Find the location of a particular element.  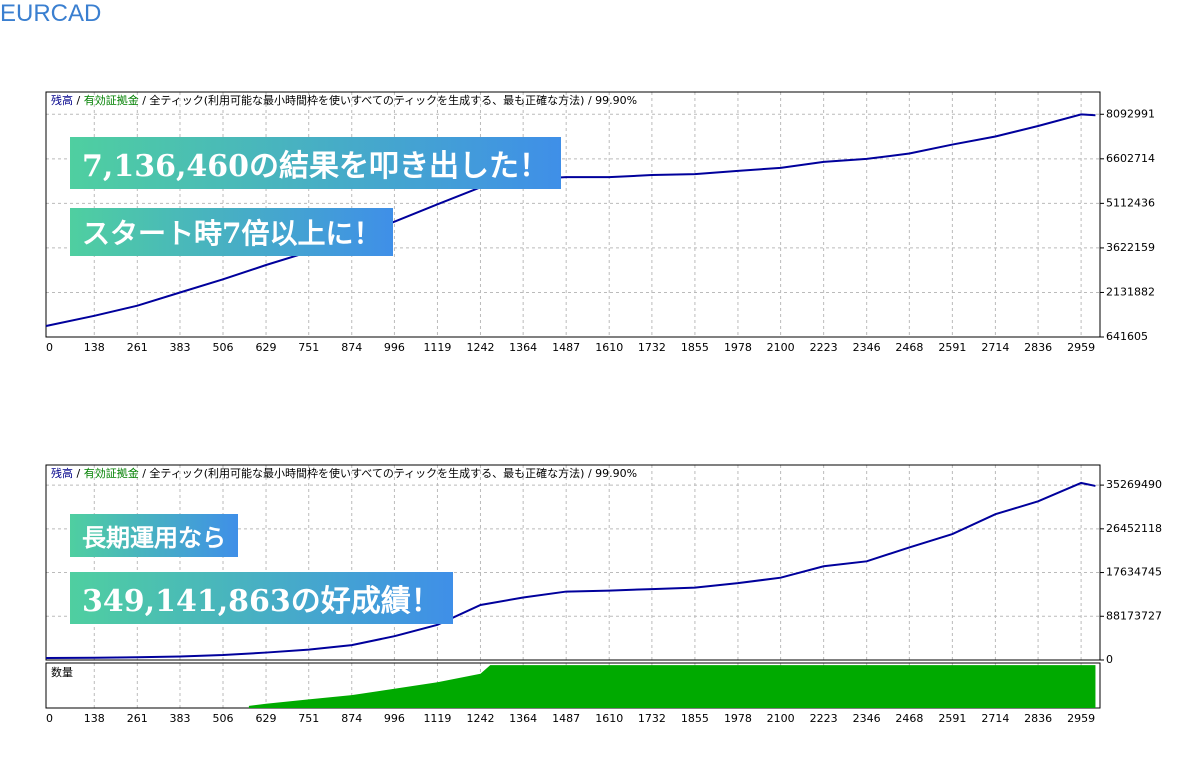

y-tick-label: 26452118 is located at coordinates (1134, 528).